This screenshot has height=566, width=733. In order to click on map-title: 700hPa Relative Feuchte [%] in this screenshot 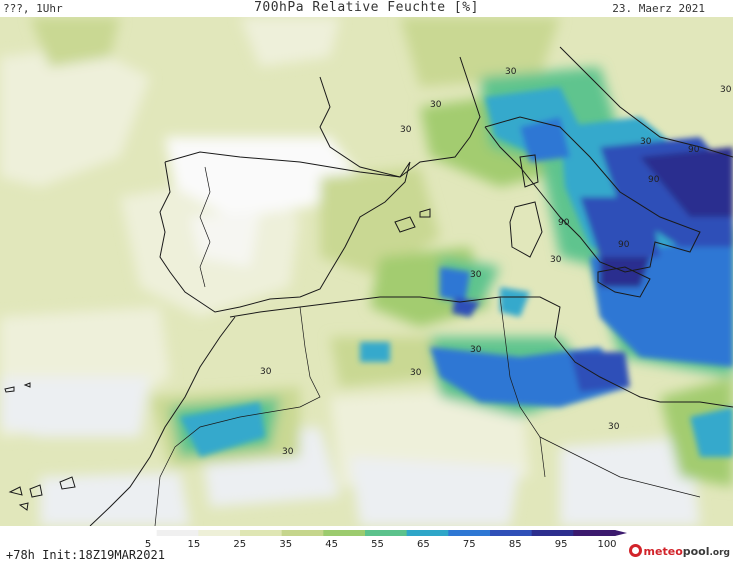, I will do `click(366, 7)`.